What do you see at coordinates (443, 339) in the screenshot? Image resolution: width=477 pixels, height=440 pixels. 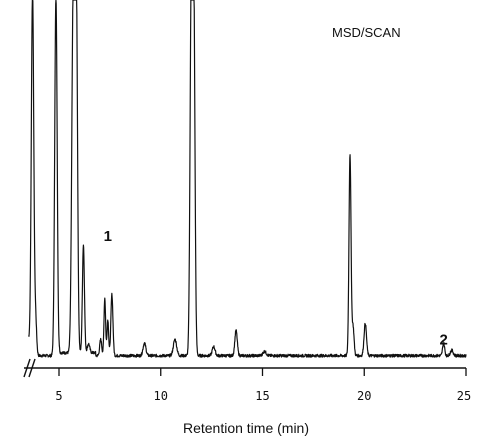 I see `peak-label-2: 2` at bounding box center [443, 339].